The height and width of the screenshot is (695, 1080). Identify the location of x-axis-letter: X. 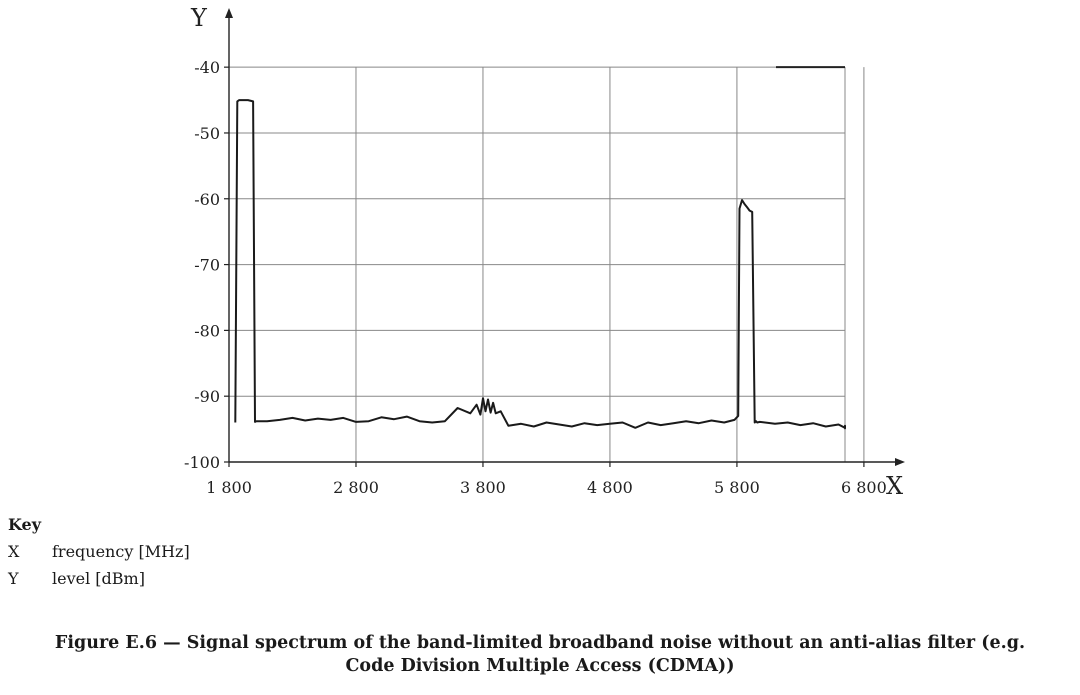
(894, 486).